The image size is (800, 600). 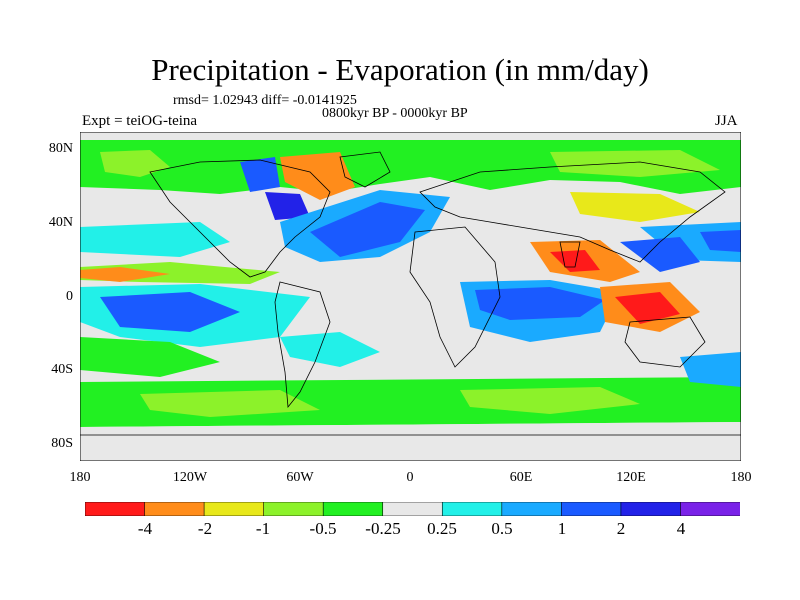 I want to click on coastline-india, so click(x=570, y=254).